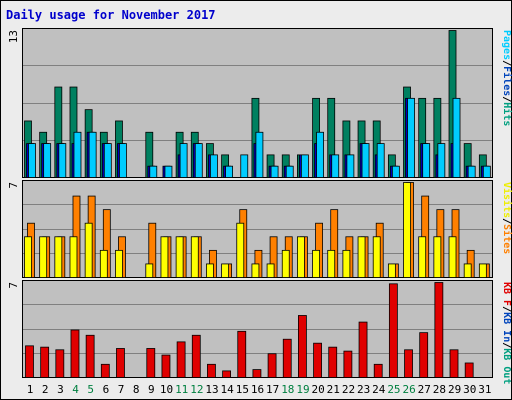 This screenshot has width=512, height=400. What do you see at coordinates (13, 285) in the screenshot?
I see `panel-kbytes-max-label: 7` at bounding box center [13, 285].